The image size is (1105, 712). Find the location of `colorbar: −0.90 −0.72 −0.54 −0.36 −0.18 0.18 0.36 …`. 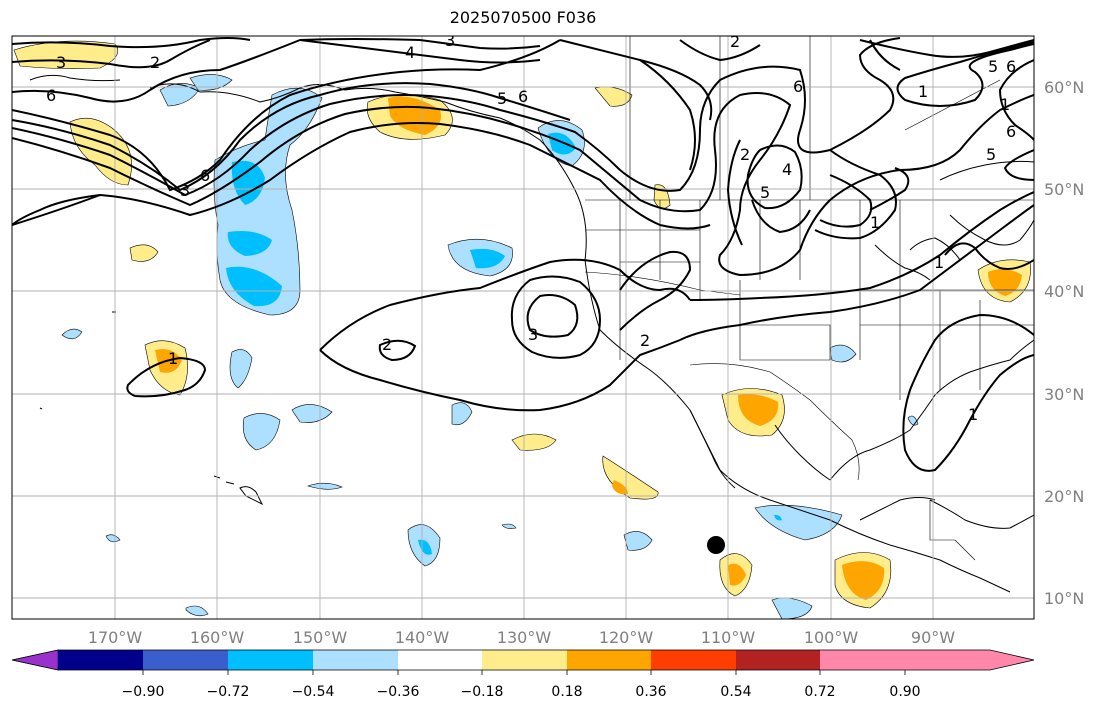

colorbar: −0.90 −0.72 −0.54 −0.36 −0.18 0.18 0.36 … is located at coordinates (523, 674).